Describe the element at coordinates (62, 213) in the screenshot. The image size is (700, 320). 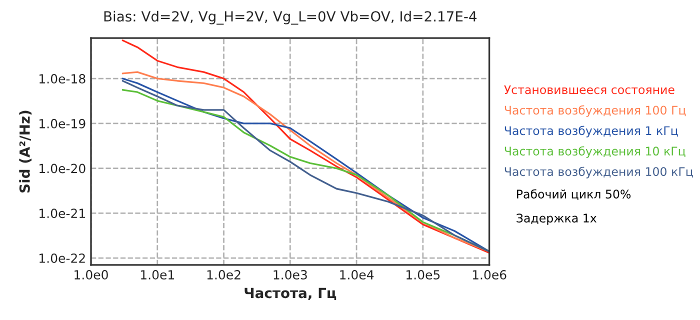
I see `y-tick-label: 1.0e-21` at that location.